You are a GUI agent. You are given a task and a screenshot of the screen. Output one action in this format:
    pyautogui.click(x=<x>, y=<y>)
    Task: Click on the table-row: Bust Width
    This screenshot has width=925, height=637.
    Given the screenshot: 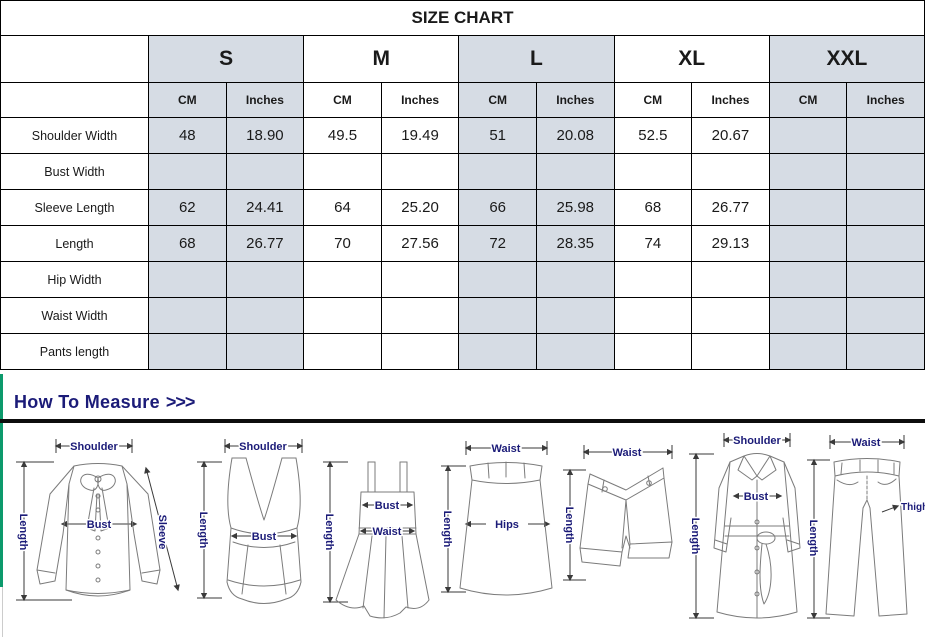 What is the action you would take?
    pyautogui.click(x=462, y=171)
    